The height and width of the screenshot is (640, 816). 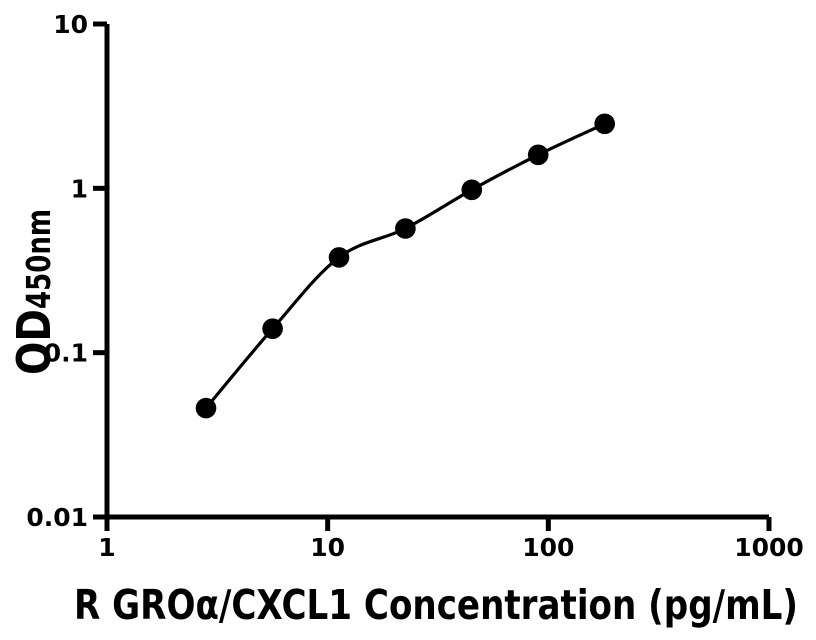 What do you see at coordinates (79, 188) in the screenshot?
I see `y-tick-label: 1` at bounding box center [79, 188].